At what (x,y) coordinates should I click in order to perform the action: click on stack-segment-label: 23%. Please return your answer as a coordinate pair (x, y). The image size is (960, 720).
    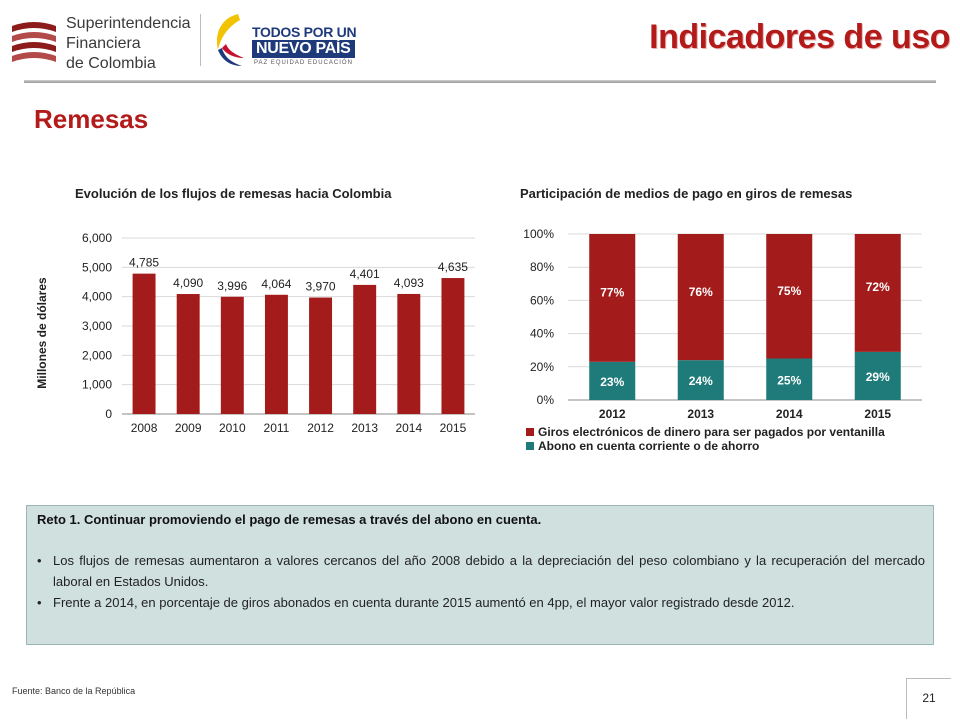
    Looking at the image, I should click on (612, 382).